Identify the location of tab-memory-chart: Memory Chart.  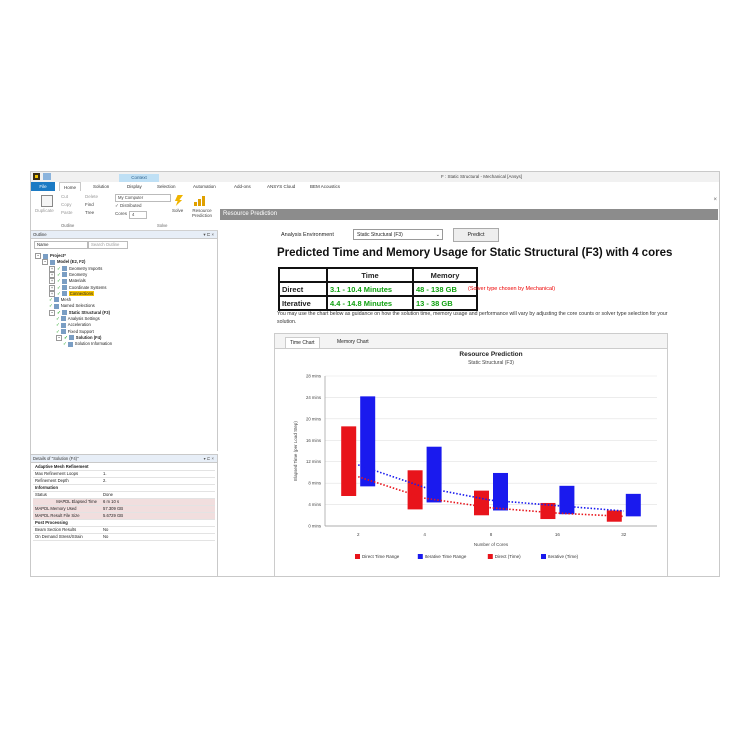
(353, 342).